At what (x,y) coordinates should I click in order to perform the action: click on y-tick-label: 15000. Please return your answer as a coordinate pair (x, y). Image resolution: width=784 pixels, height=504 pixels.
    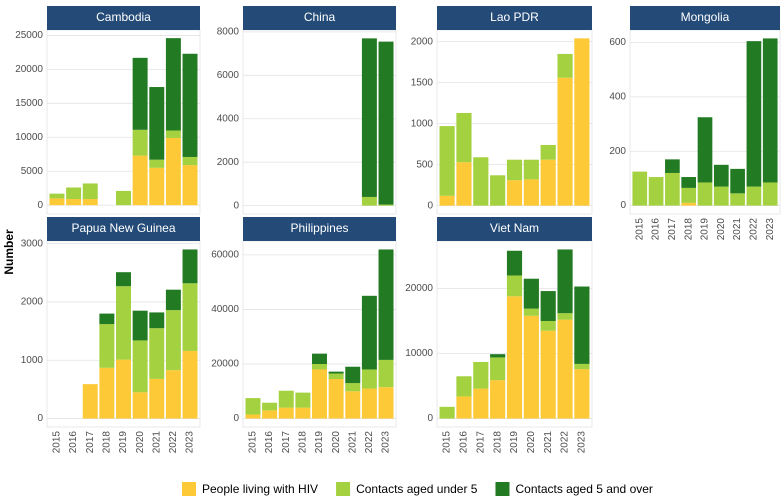
    Looking at the image, I should click on (29, 103).